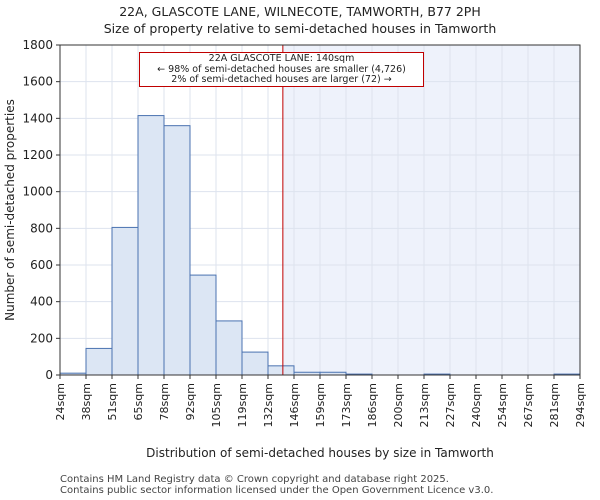  Describe the element at coordinates (528, 405) in the screenshot. I see `x-tick-label: 267sqm` at that location.